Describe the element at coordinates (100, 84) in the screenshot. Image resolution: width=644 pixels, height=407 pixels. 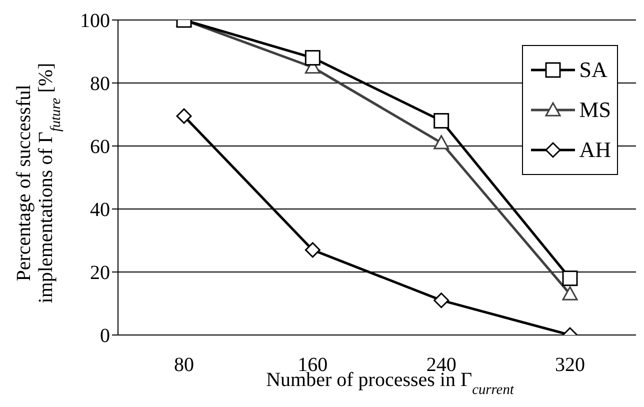
I see `y-tick-label: 80` at that location.